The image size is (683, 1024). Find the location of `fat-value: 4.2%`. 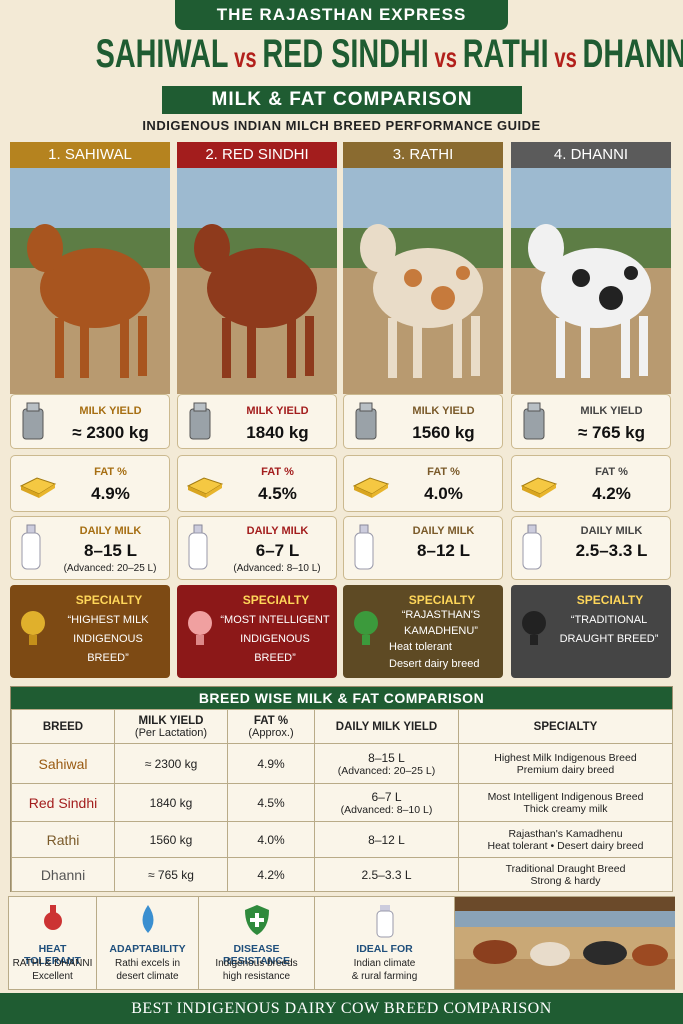

fat-value: 4.2% is located at coordinates (611, 493).